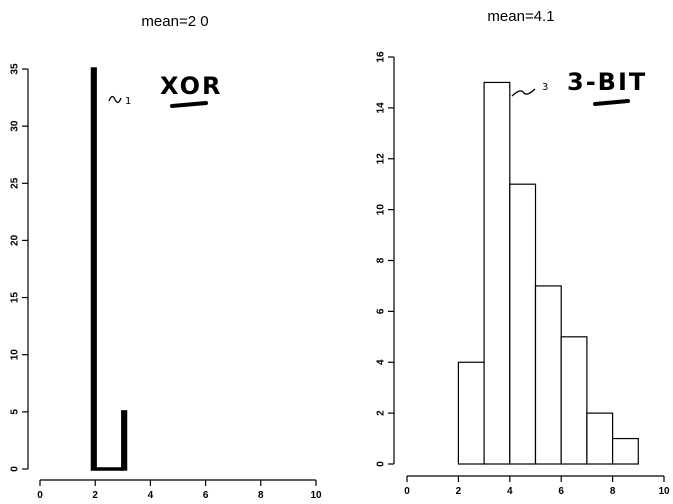 This screenshot has width=673, height=504. I want to click on handwritten-annotation: 3, so click(545, 87).